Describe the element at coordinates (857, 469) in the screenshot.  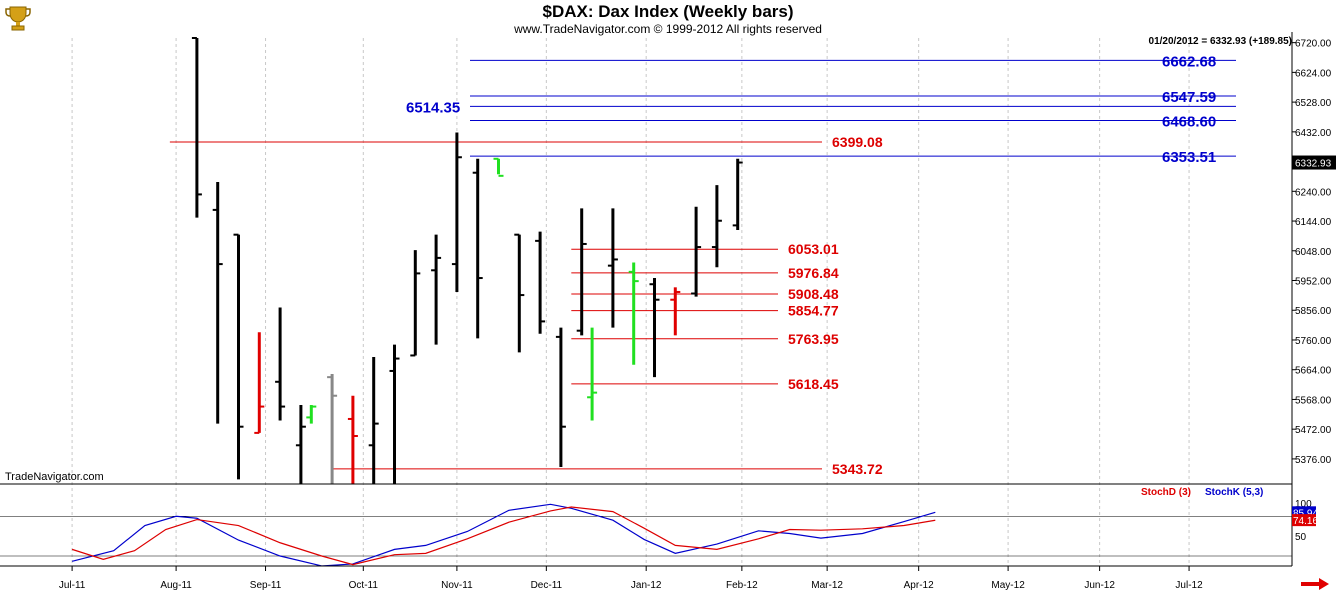
I see `red-level-label: 5343.72` at that location.